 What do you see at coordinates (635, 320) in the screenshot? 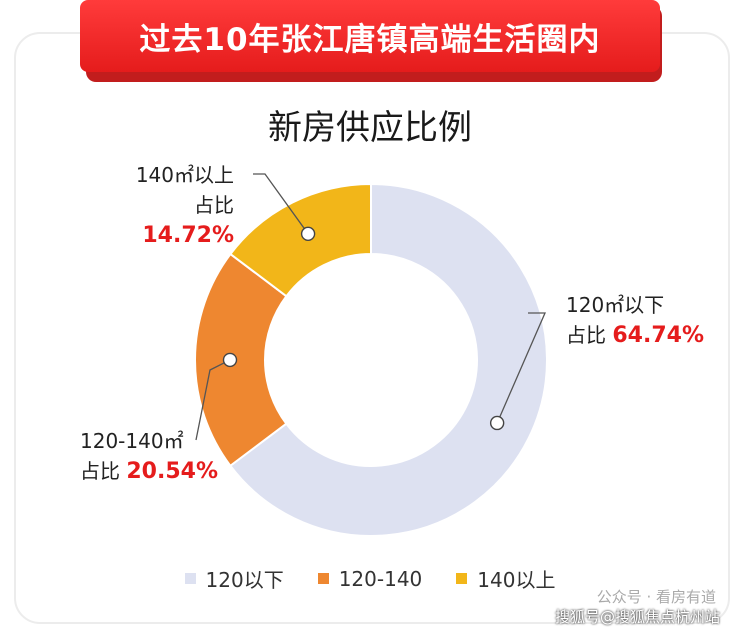
I see `slice-label-under-120: 120㎡以下 占比 64.74%` at bounding box center [635, 320].